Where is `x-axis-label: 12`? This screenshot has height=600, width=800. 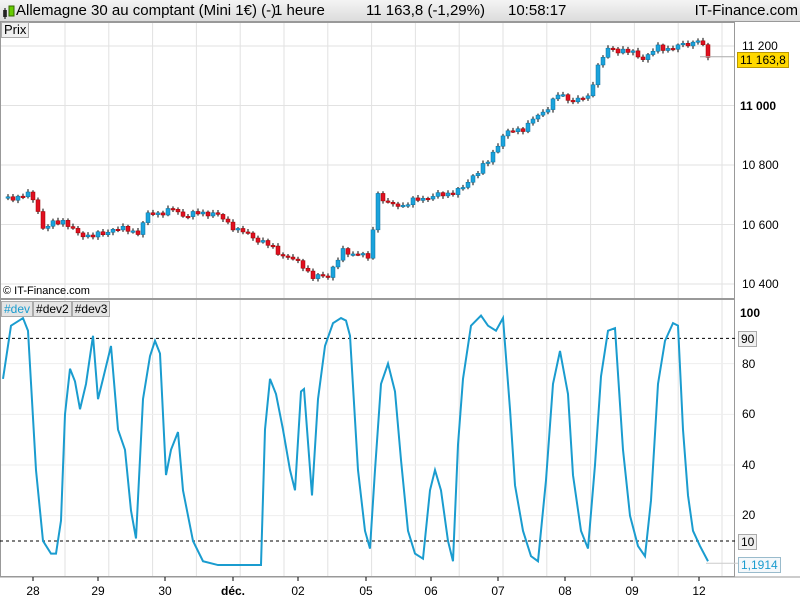 x-axis-label: 12 is located at coordinates (699, 591).